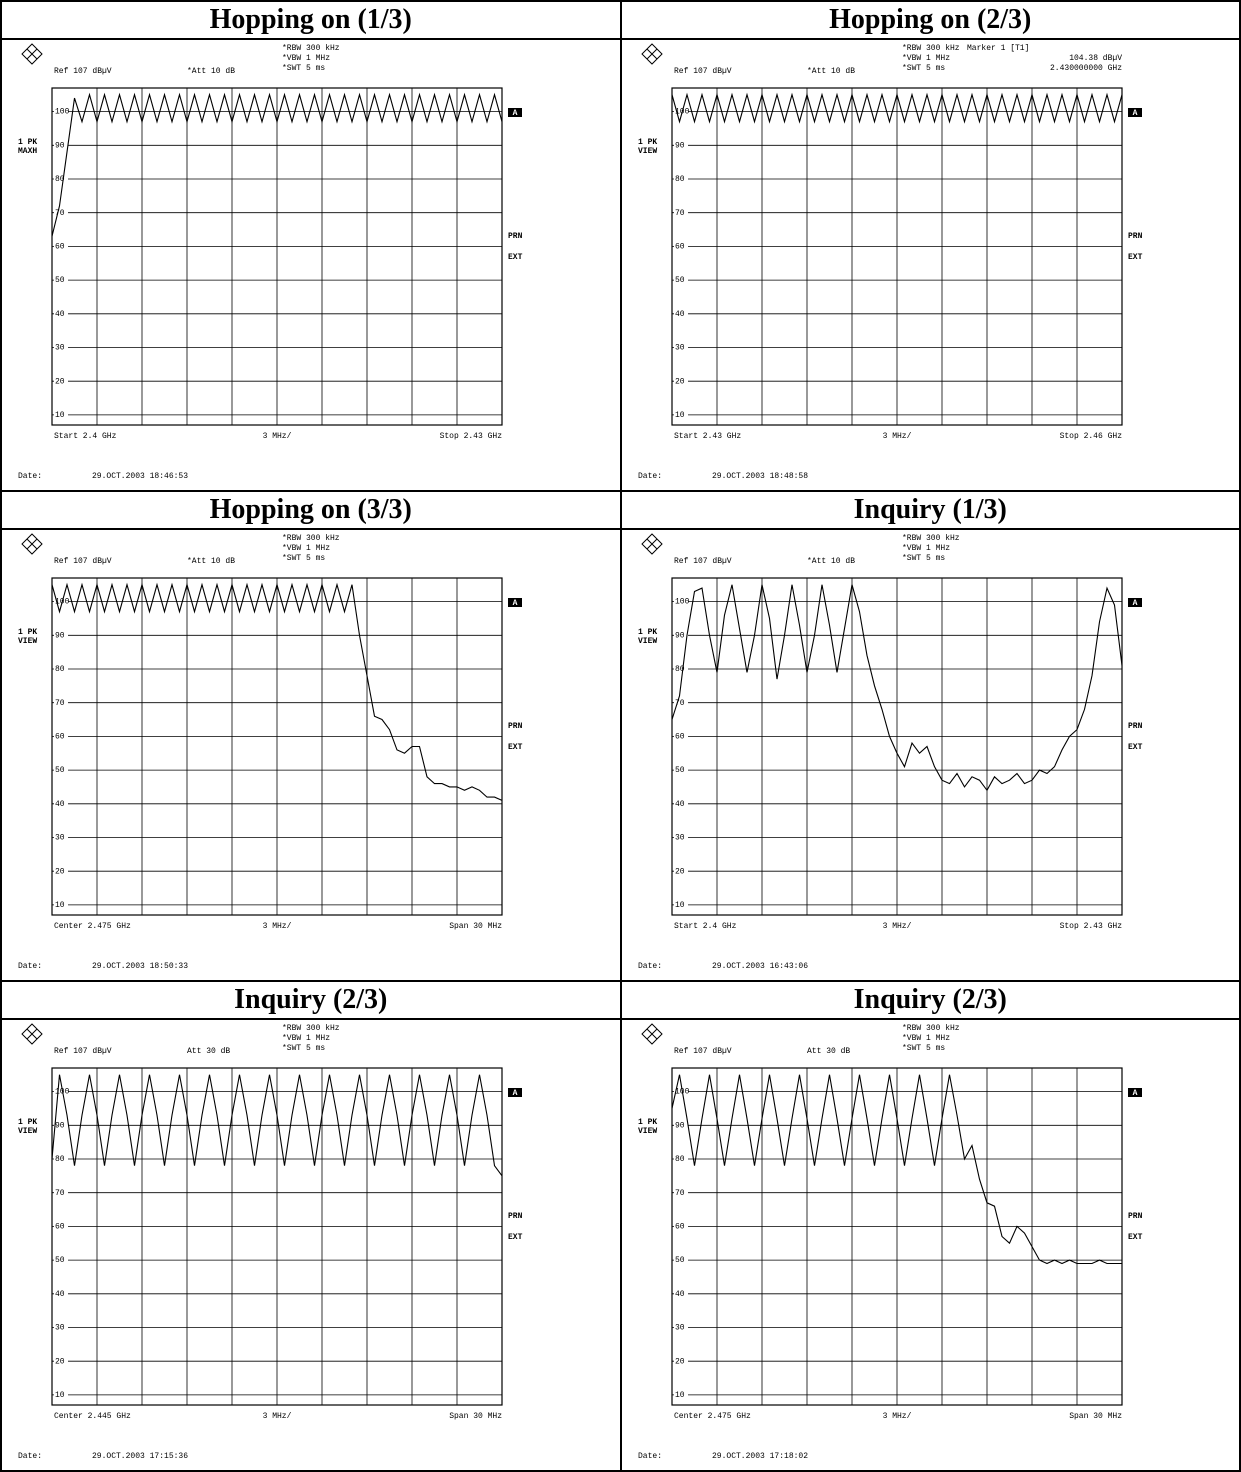  Describe the element at coordinates (211, 561) in the screenshot. I see `attenuation: *Att 10 dB` at that location.